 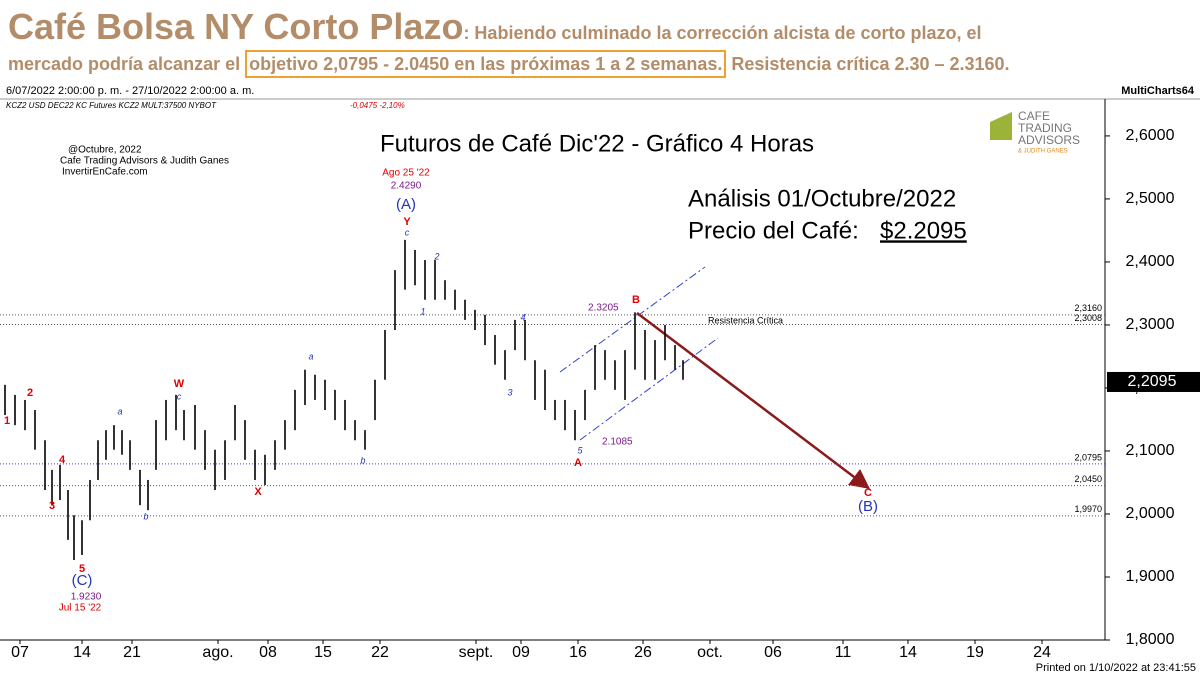 I want to click on annotation: (B), so click(x=868, y=506).